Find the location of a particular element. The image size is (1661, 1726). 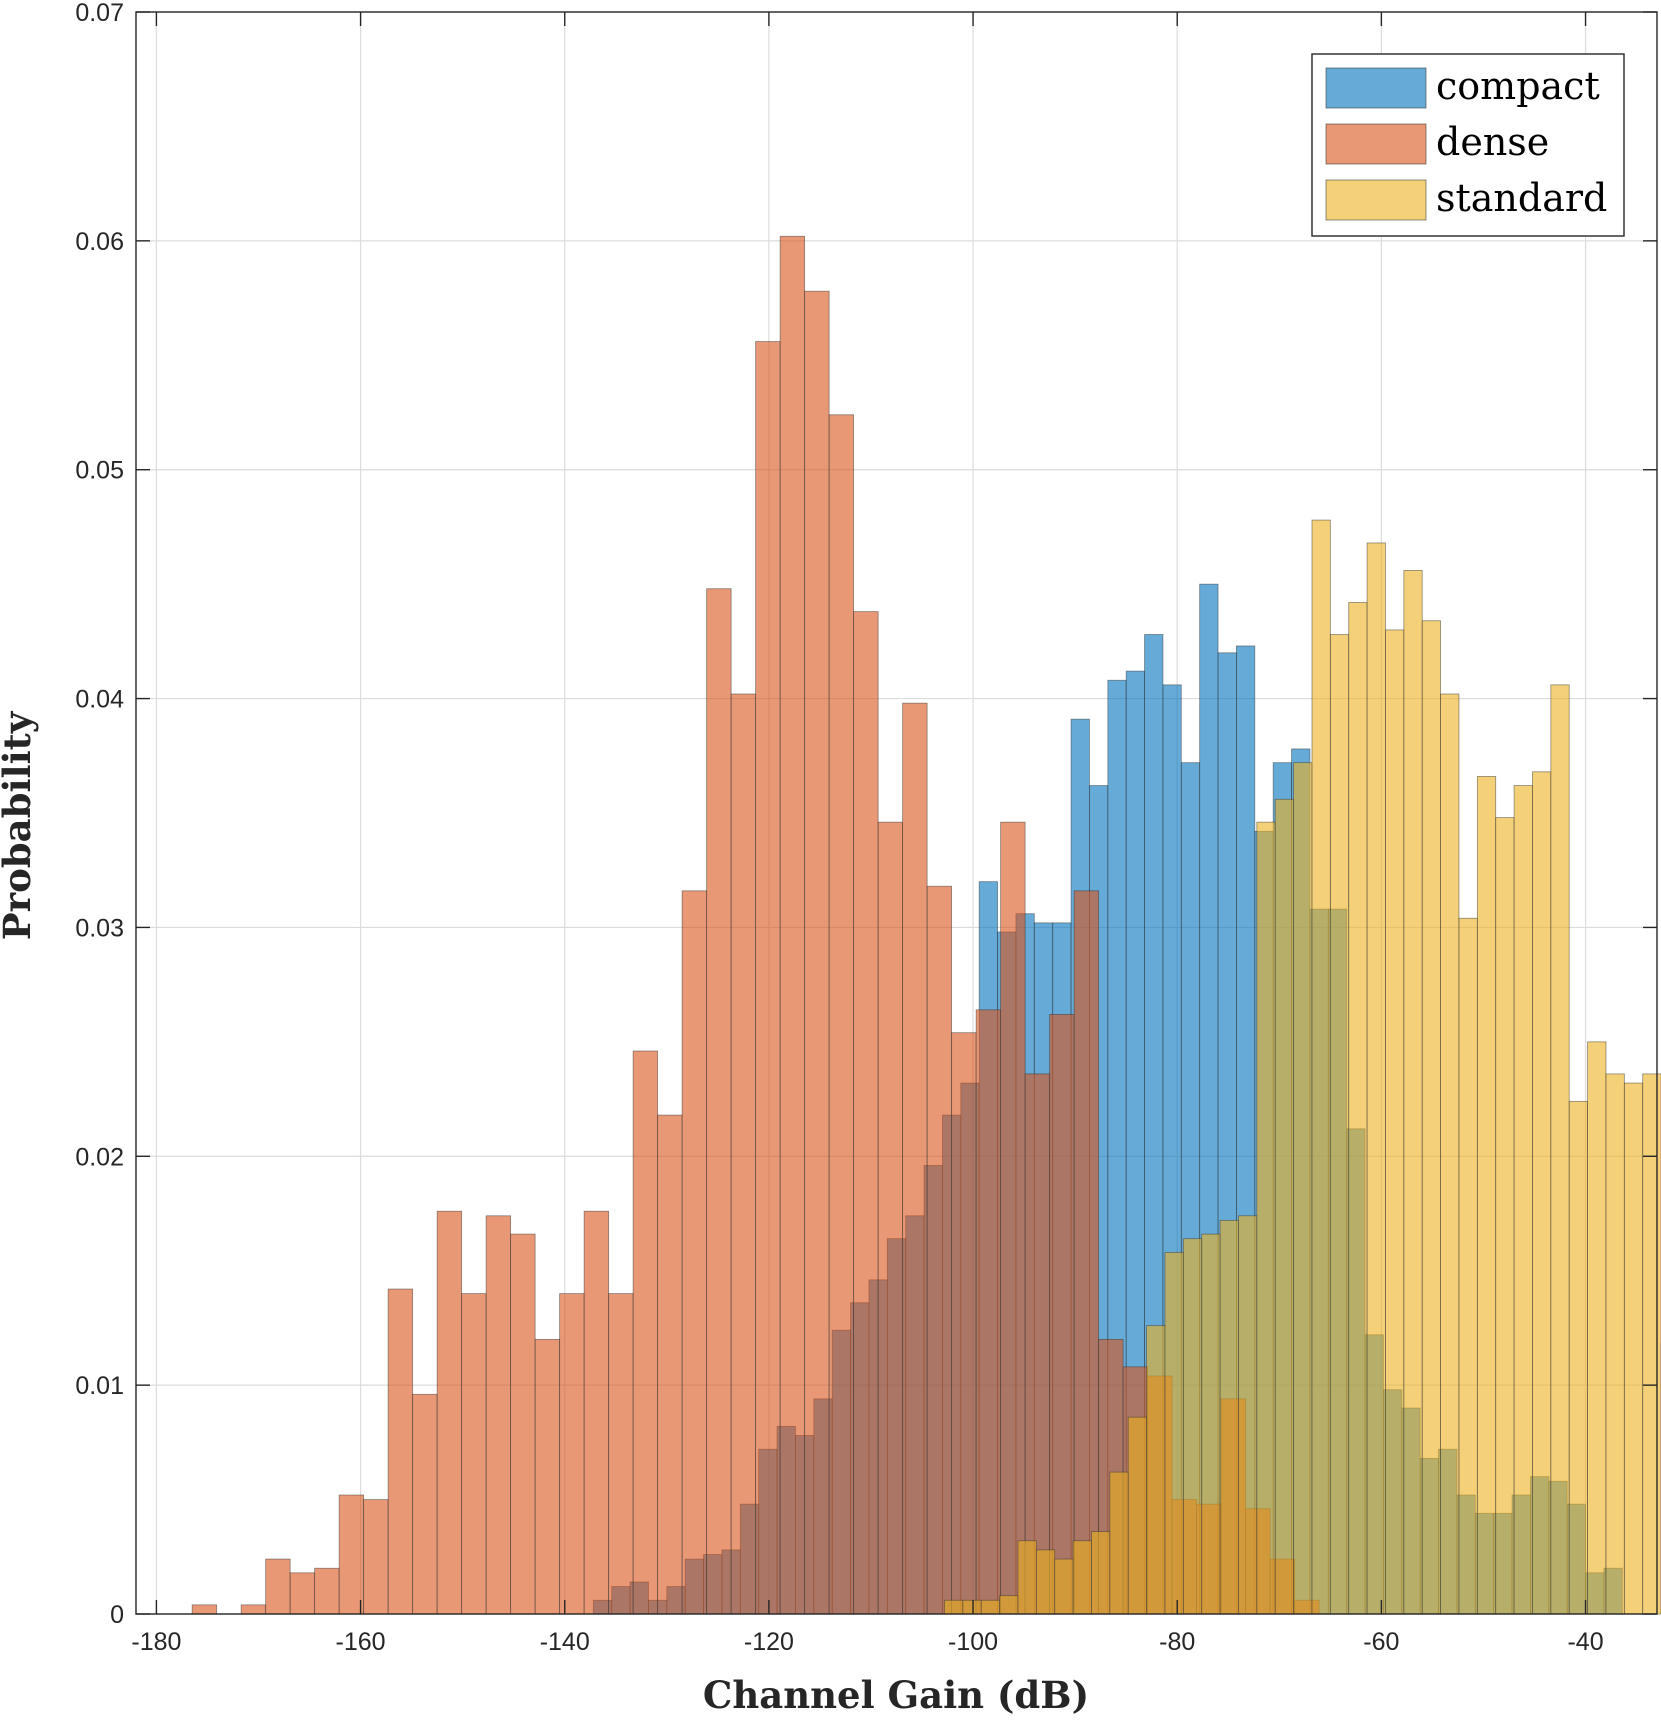

y-axis-title: Probability is located at coordinates (19, 825).